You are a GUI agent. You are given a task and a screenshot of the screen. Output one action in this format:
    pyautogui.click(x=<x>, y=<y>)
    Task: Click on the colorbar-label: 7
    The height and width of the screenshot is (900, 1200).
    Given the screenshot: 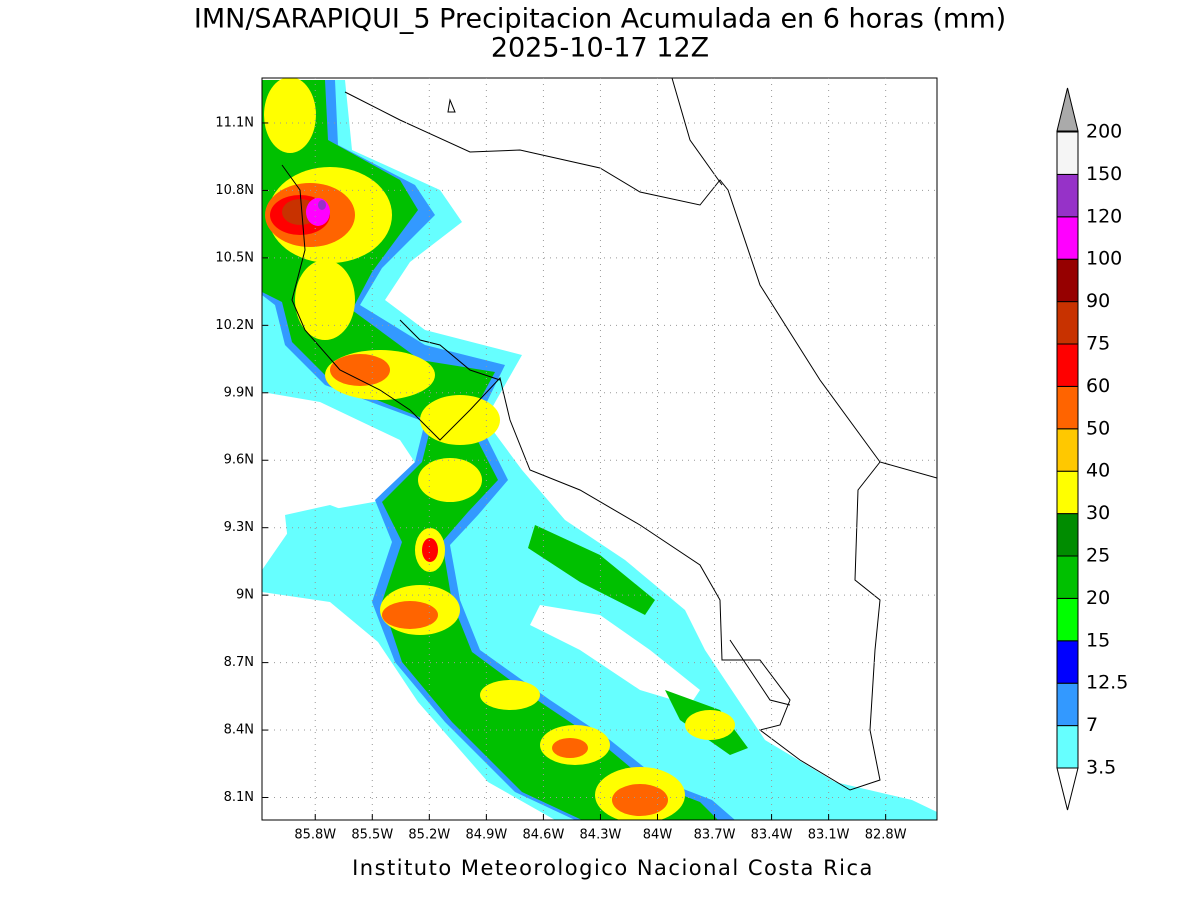 What is the action you would take?
    pyautogui.click(x=1092, y=725)
    